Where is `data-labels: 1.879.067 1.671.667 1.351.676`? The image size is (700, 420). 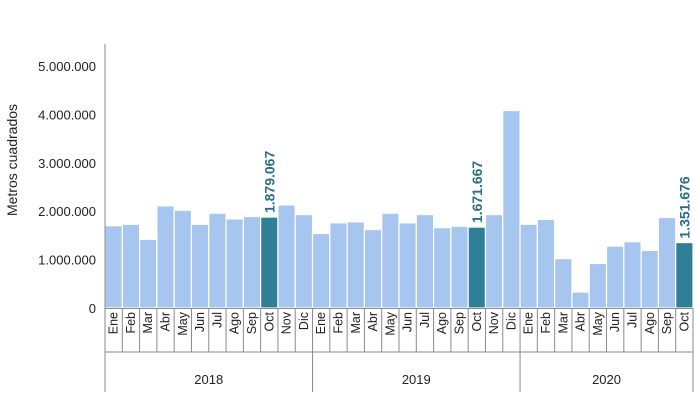
data-labels: 1.879.067 1.671.667 1.351.676 is located at coordinates (476, 195).